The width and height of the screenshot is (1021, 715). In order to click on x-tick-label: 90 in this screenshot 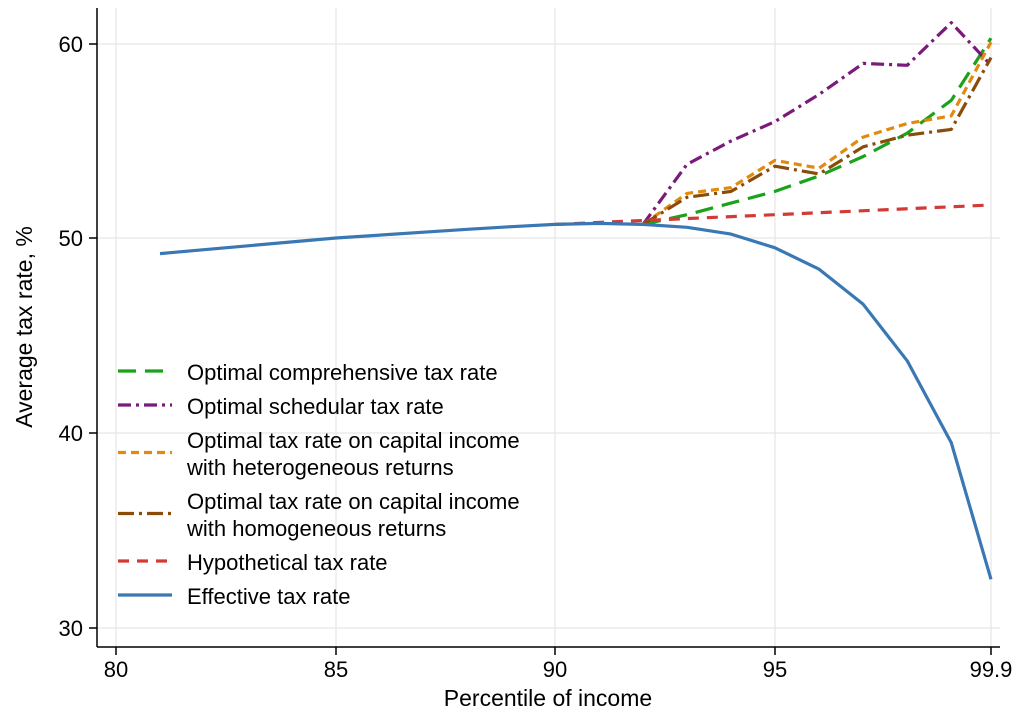, I will do `click(555, 669)`.